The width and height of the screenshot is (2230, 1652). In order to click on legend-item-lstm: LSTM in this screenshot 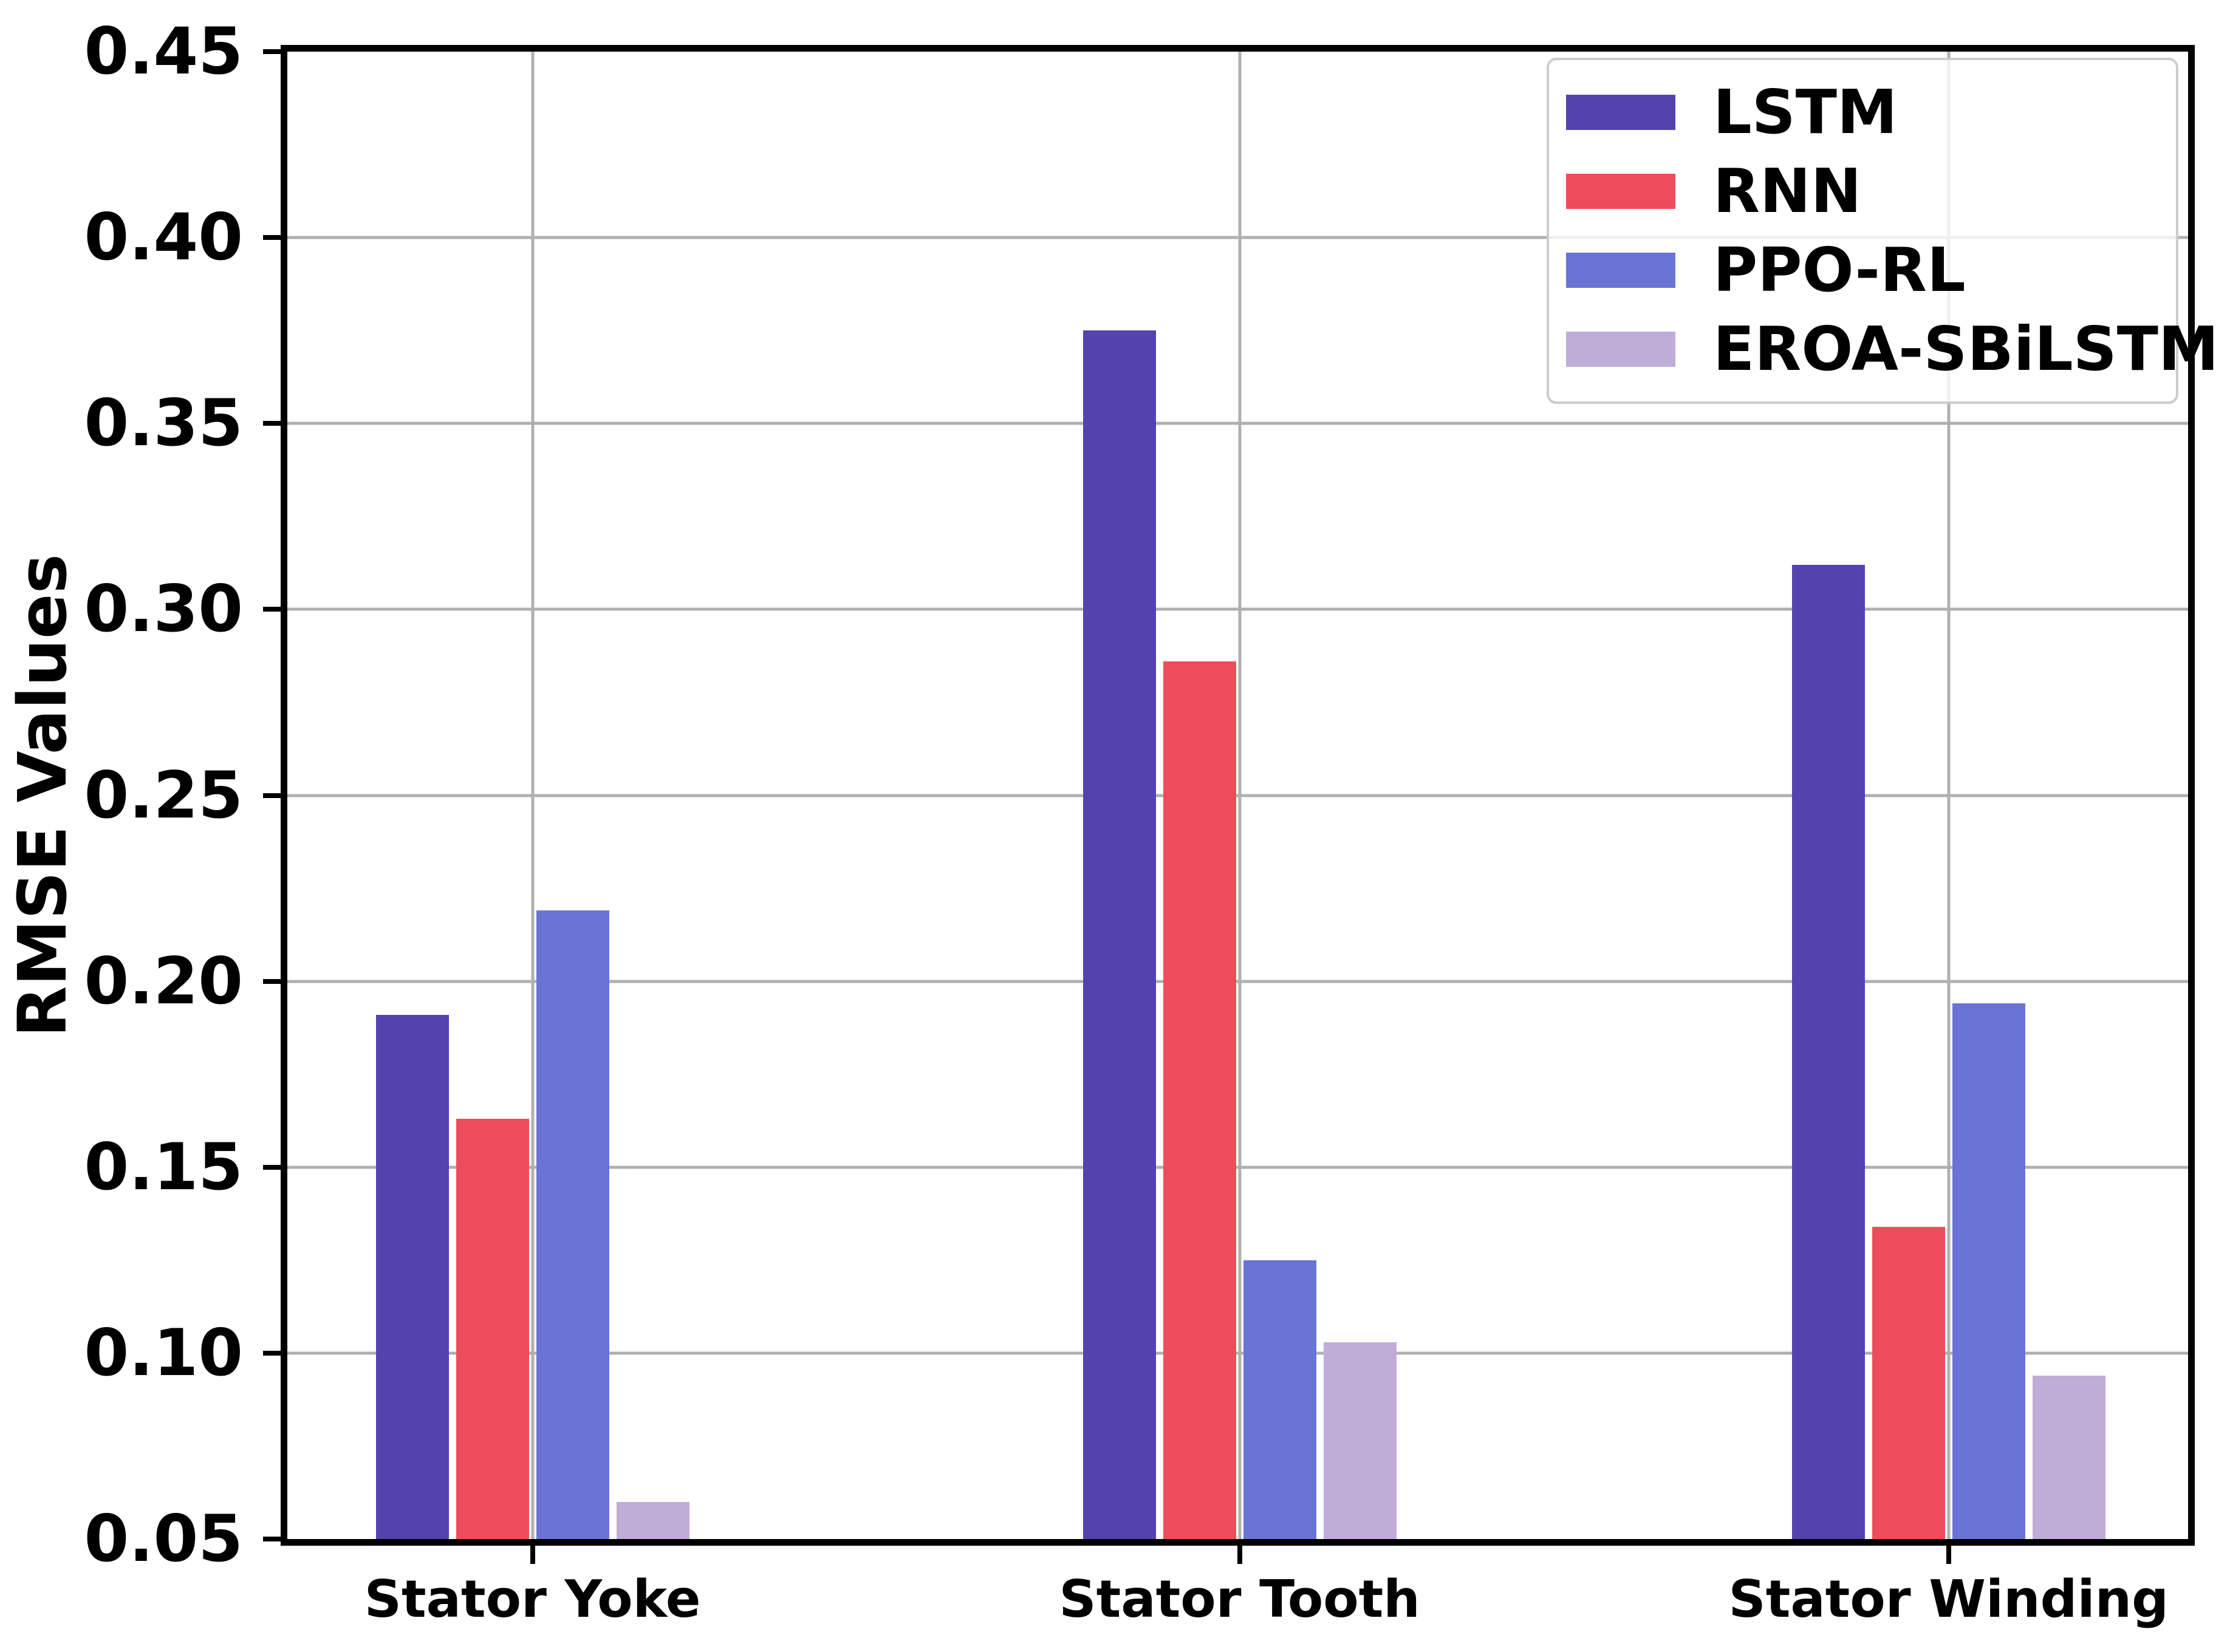, I will do `click(1871, 112)`.